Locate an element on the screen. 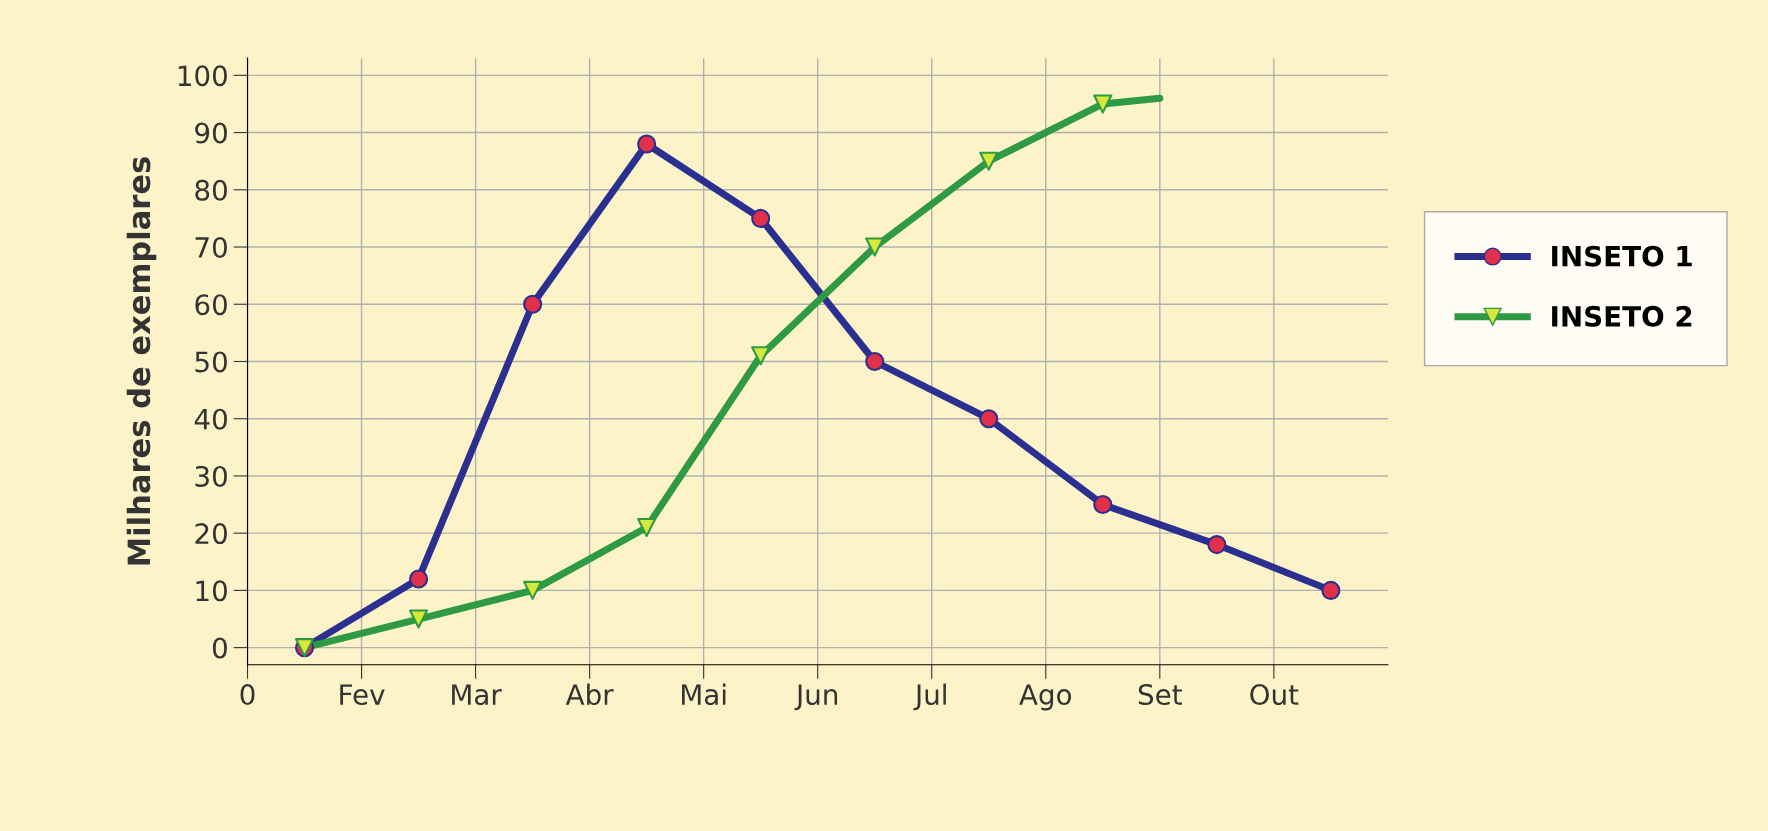 The width and height of the screenshot is (1768, 831). y-tick-label: 10 is located at coordinates (211, 591).